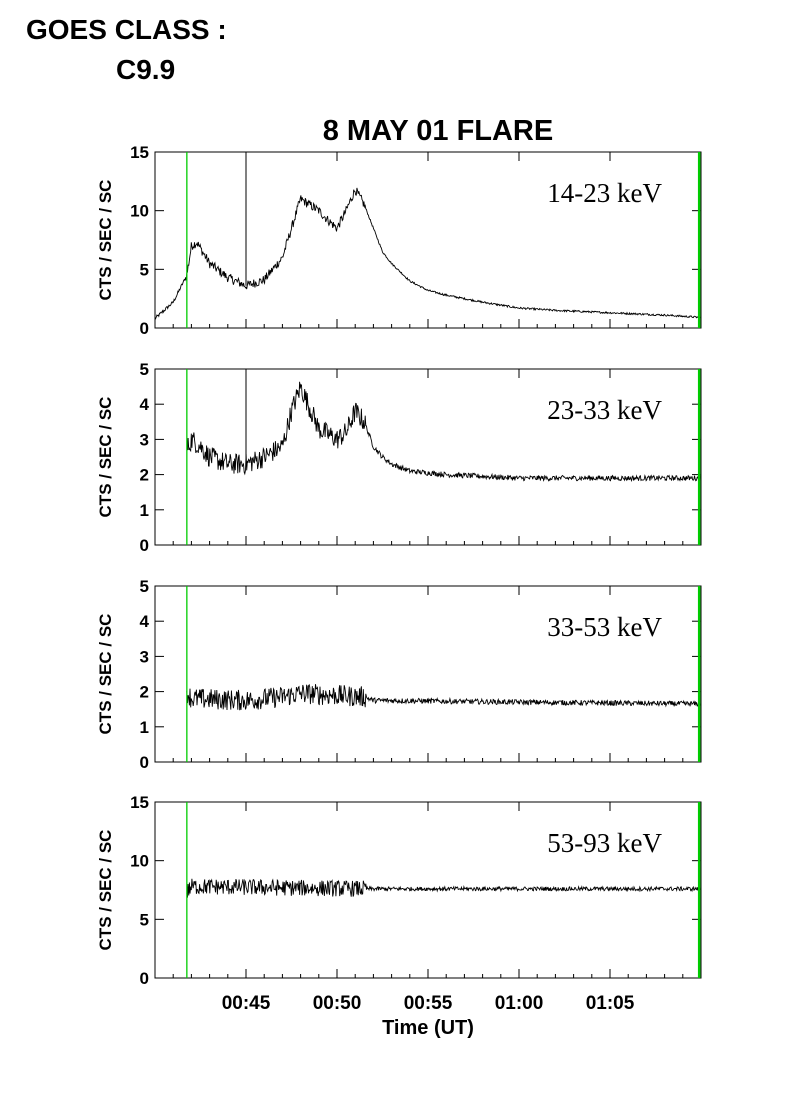 This screenshot has height=1118, width=790. What do you see at coordinates (337, 1003) in the screenshot?
I see `x-tick-label: 00:50` at bounding box center [337, 1003].